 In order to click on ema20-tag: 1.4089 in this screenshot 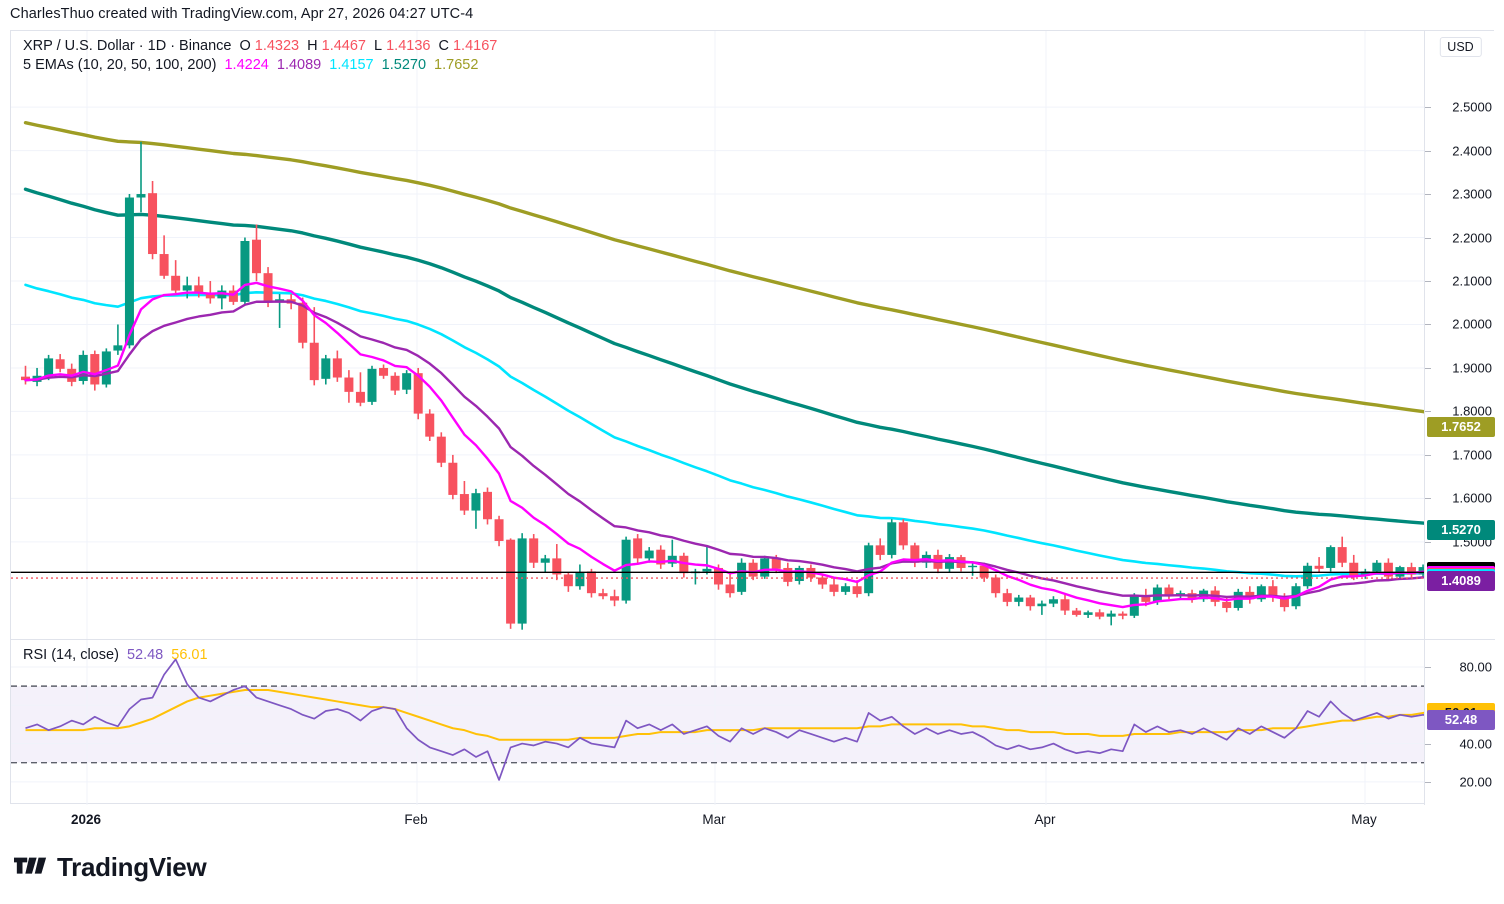, I will do `click(1461, 581)`.